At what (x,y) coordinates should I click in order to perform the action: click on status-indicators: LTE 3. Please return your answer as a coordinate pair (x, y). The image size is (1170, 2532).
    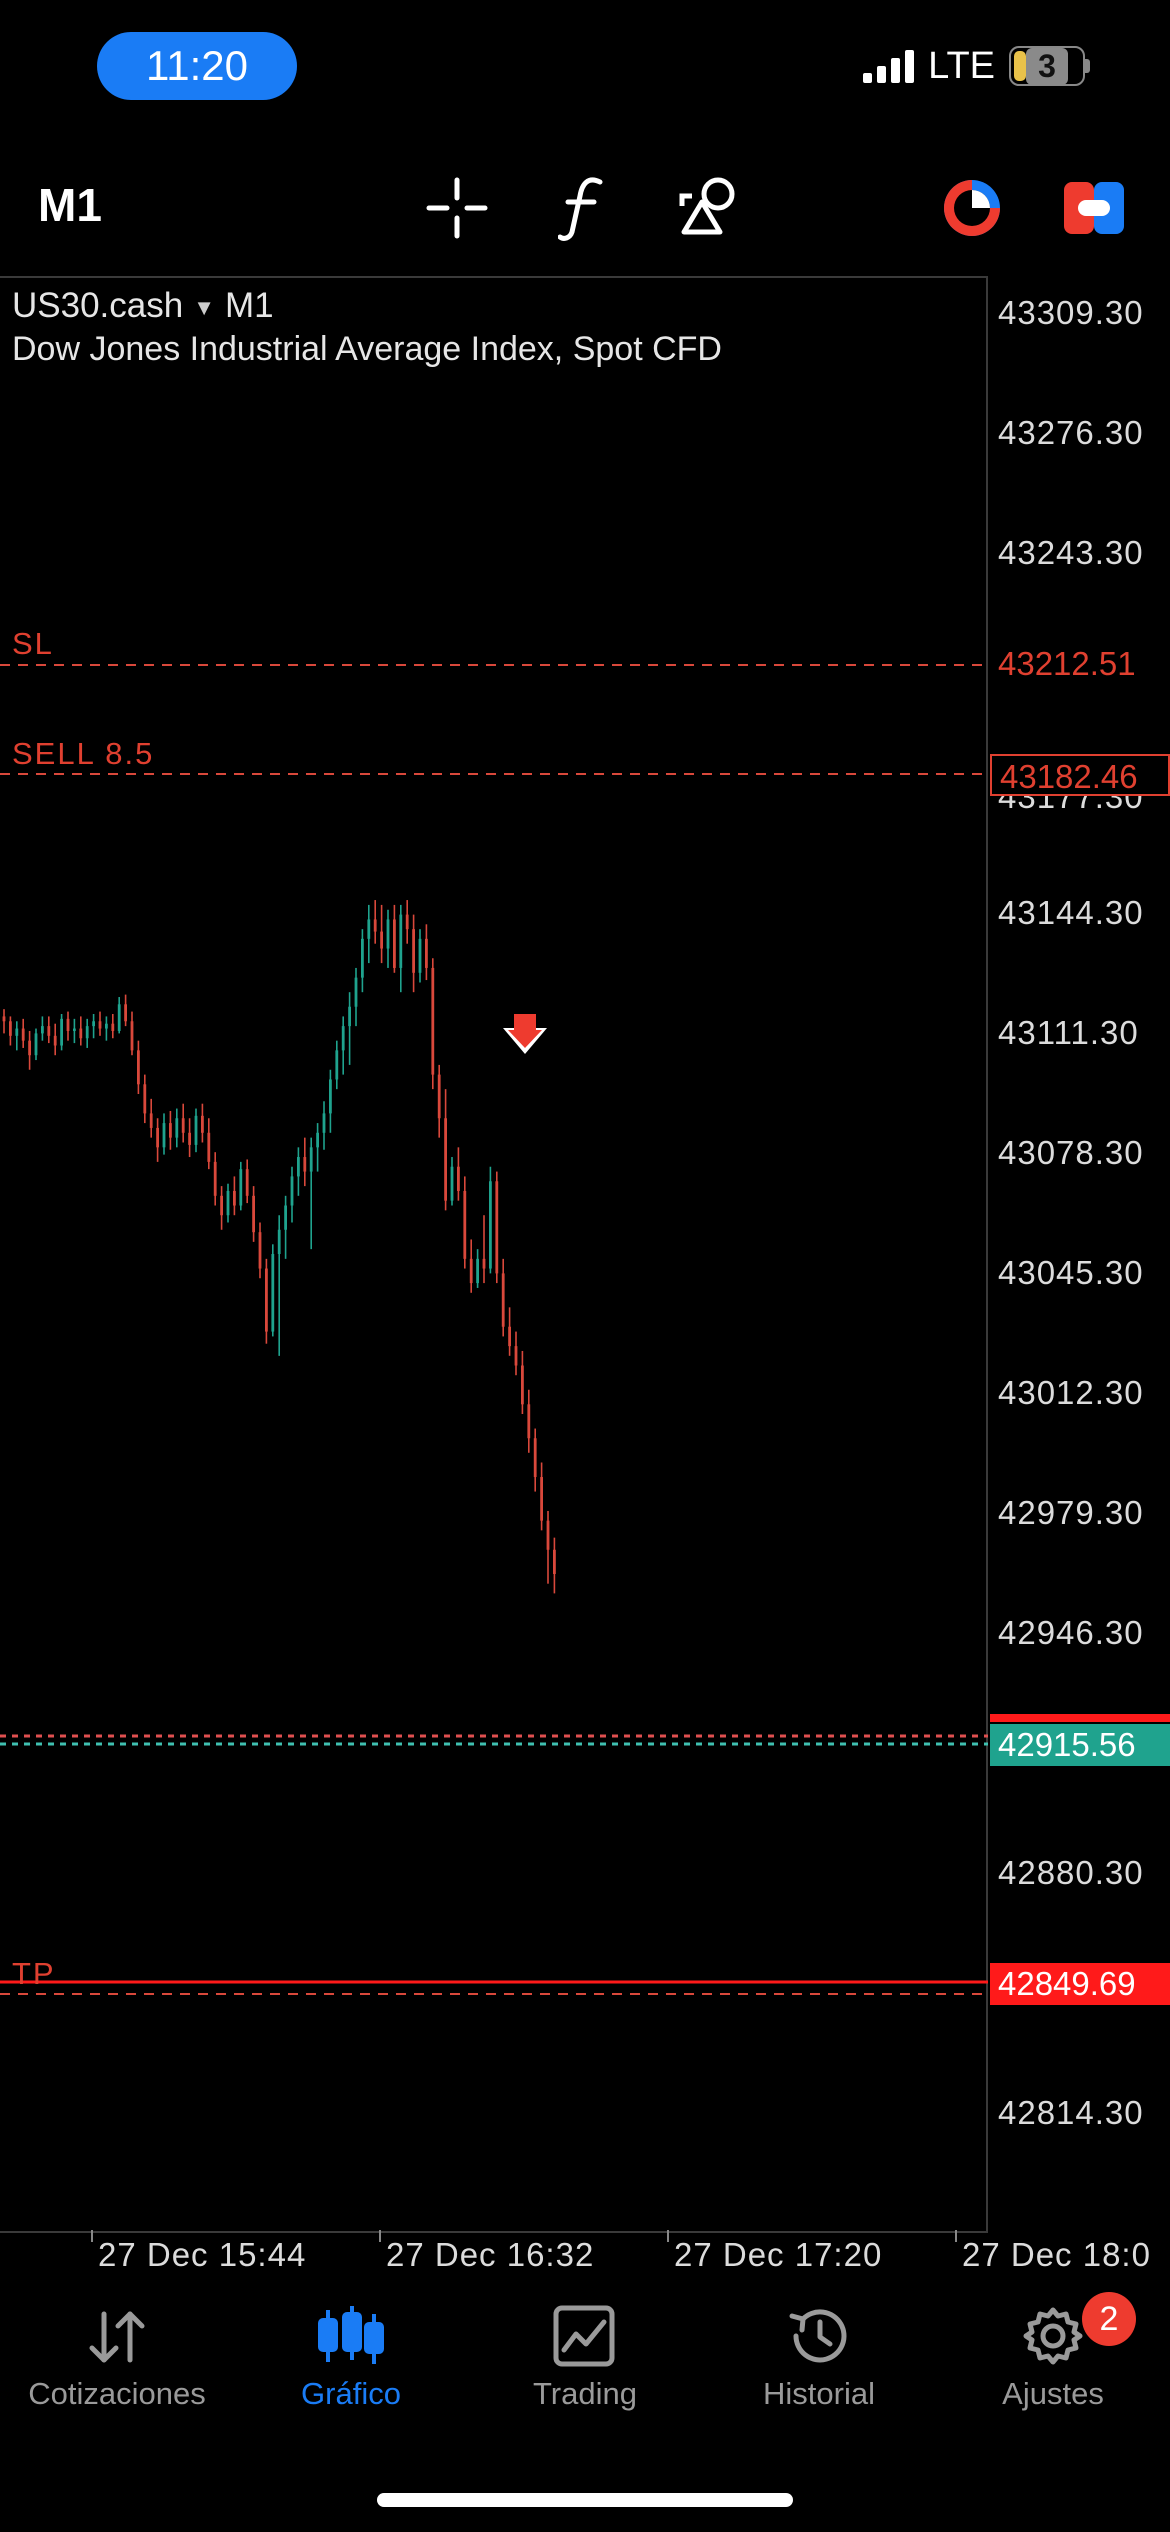
    Looking at the image, I should click on (976, 65).